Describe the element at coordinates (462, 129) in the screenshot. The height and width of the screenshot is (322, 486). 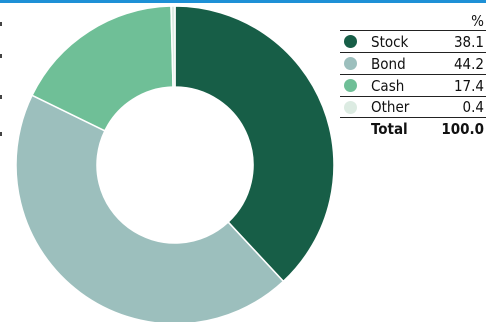
I see `total-value: 100.0` at that location.